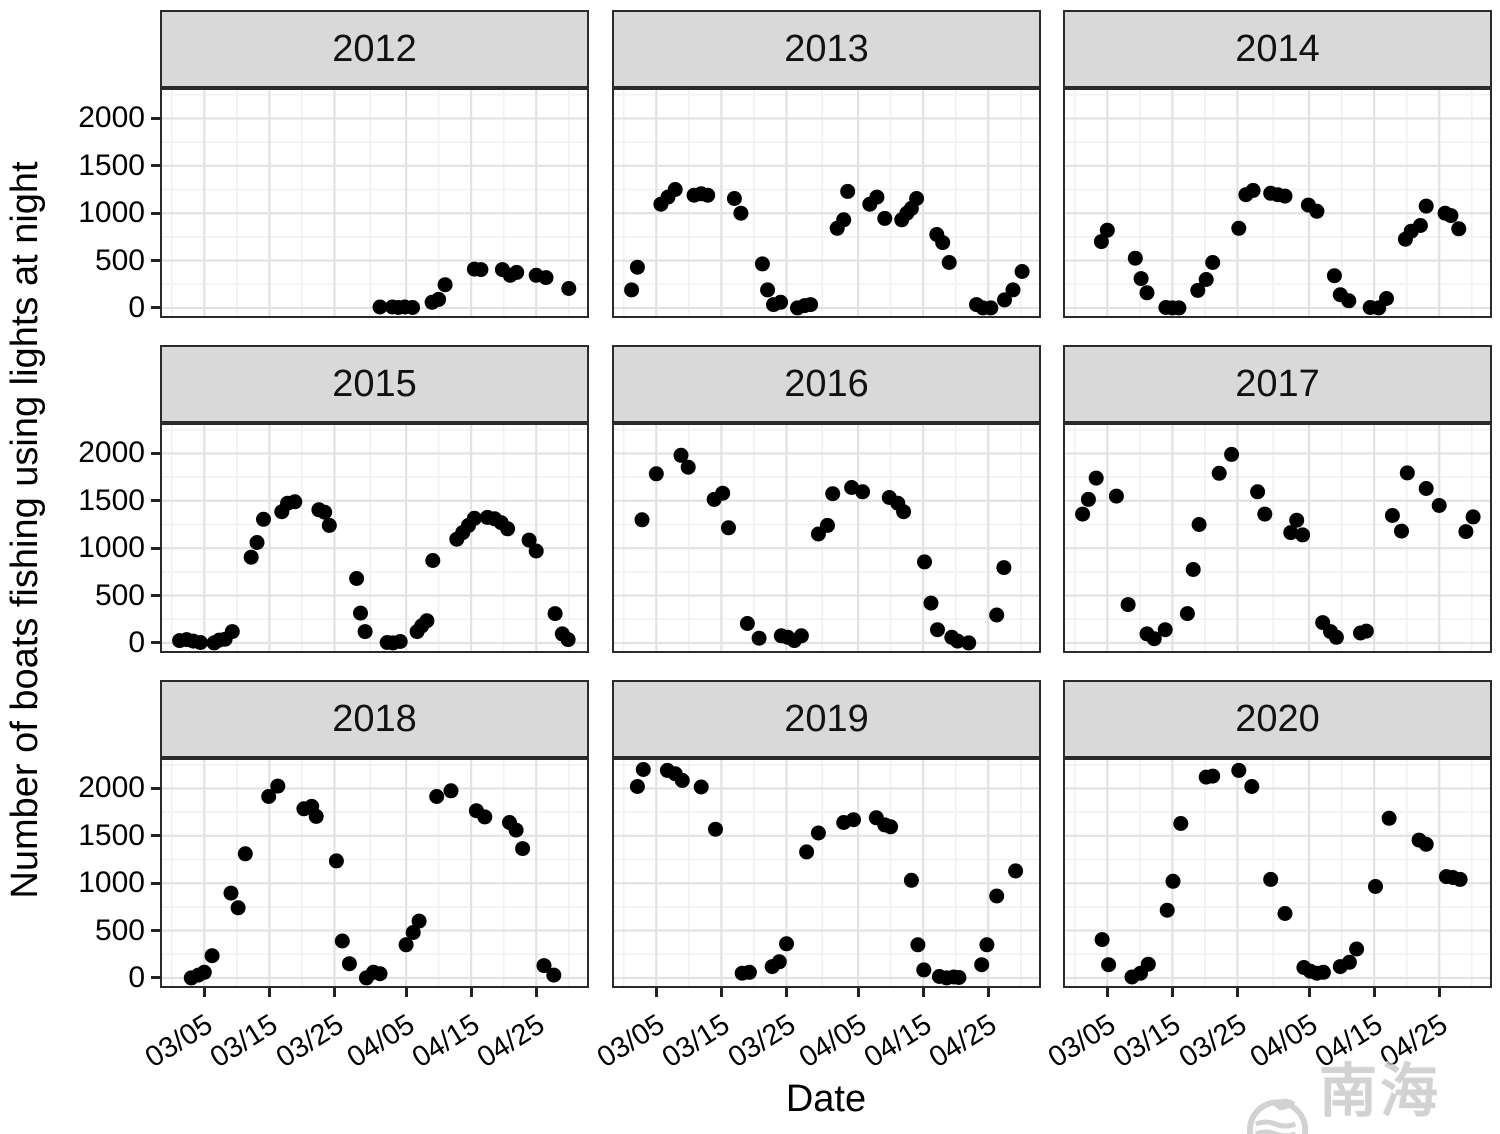 The image size is (1500, 1134). What do you see at coordinates (1277, 499) in the screenshot?
I see `facet-2017: 2017` at bounding box center [1277, 499].